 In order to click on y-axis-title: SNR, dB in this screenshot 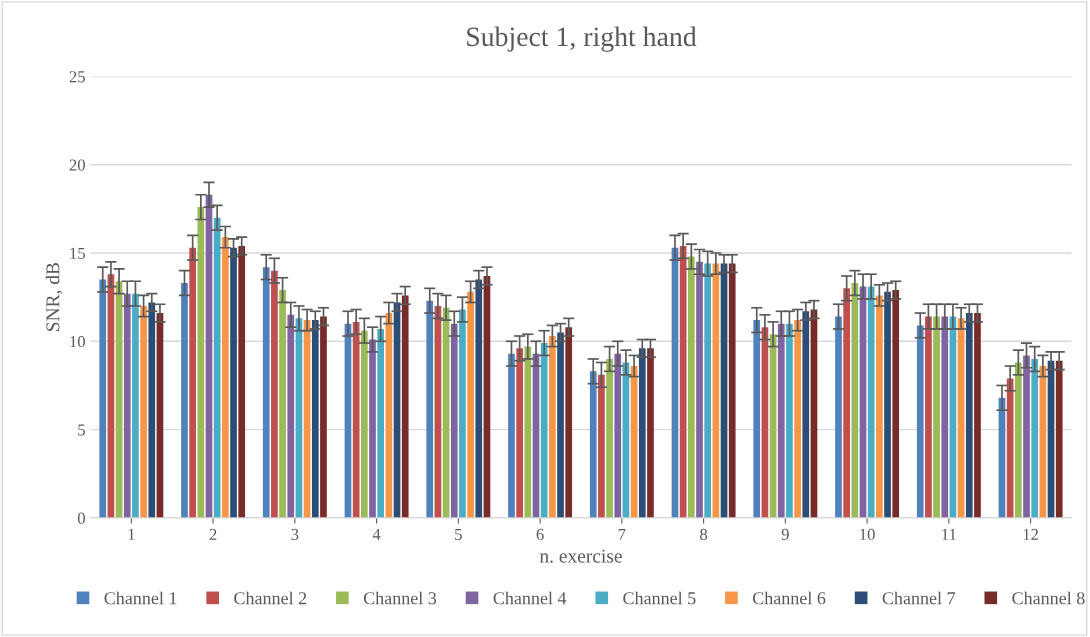, I will do `click(54, 296)`.